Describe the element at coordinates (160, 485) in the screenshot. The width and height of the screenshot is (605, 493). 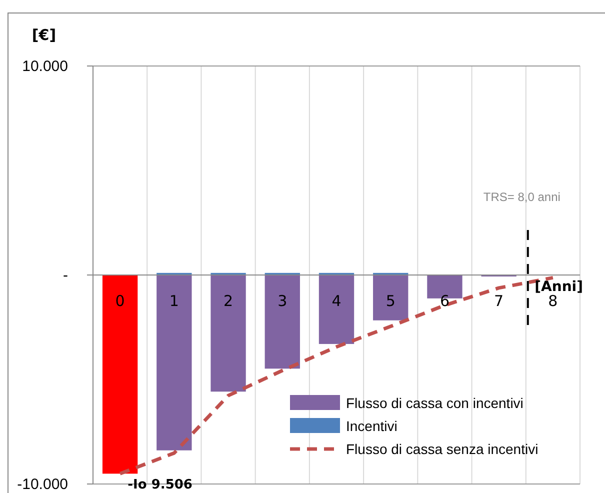
I see `annotation: -Io 9.506` at that location.